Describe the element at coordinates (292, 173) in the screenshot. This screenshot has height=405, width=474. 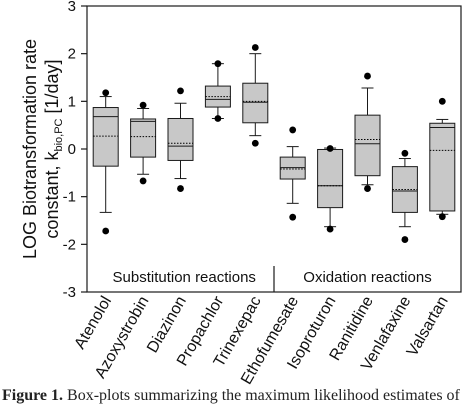
I see `box-ethofumesate` at that location.